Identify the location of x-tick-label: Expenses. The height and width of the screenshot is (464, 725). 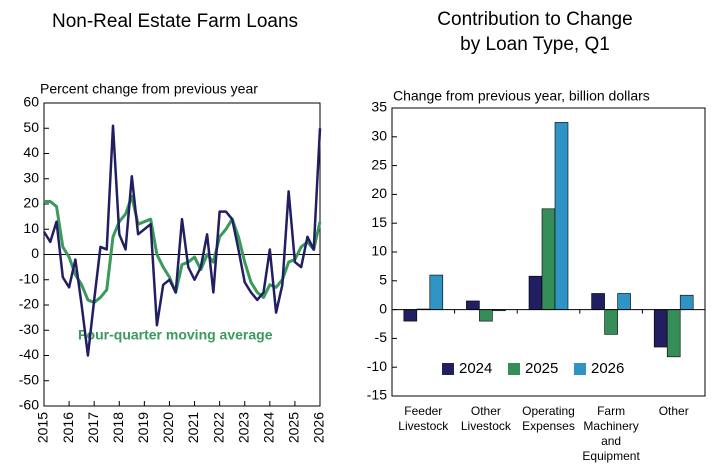
(548, 426).